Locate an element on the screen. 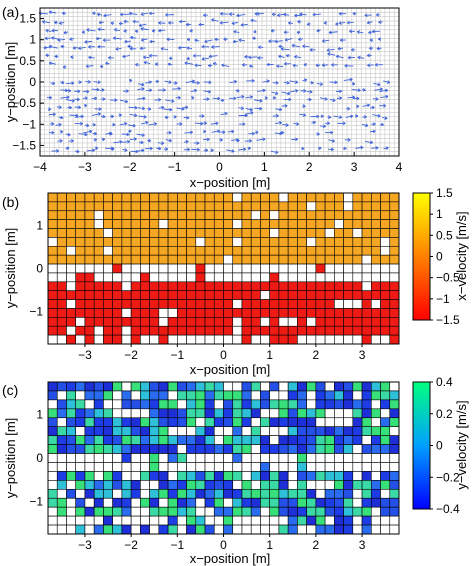  x-tick-label: −3 is located at coordinates (85, 167).